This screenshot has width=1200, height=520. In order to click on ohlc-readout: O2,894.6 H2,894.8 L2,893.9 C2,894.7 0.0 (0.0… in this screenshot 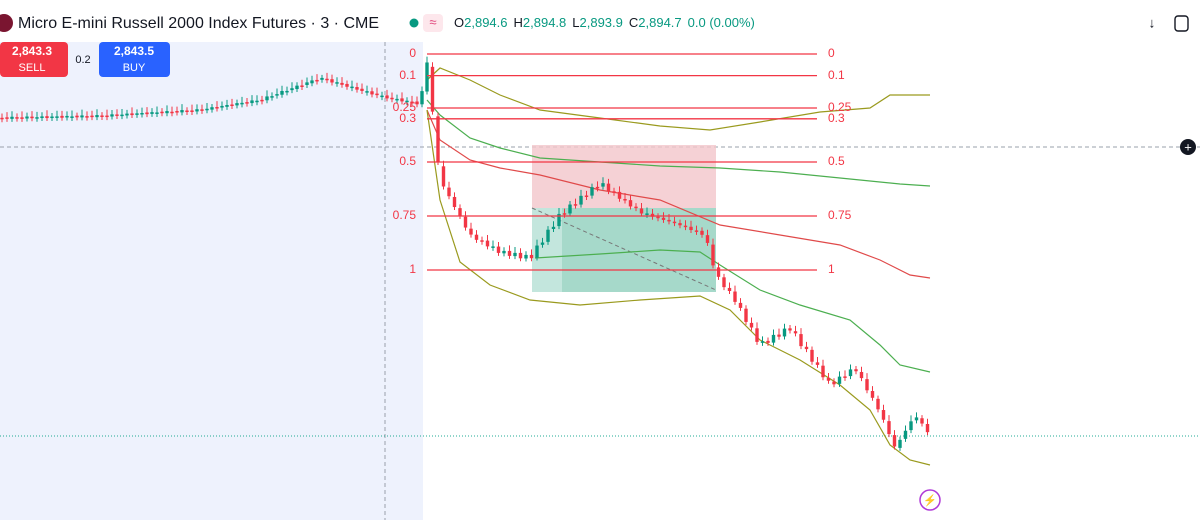, I will do `click(604, 22)`.